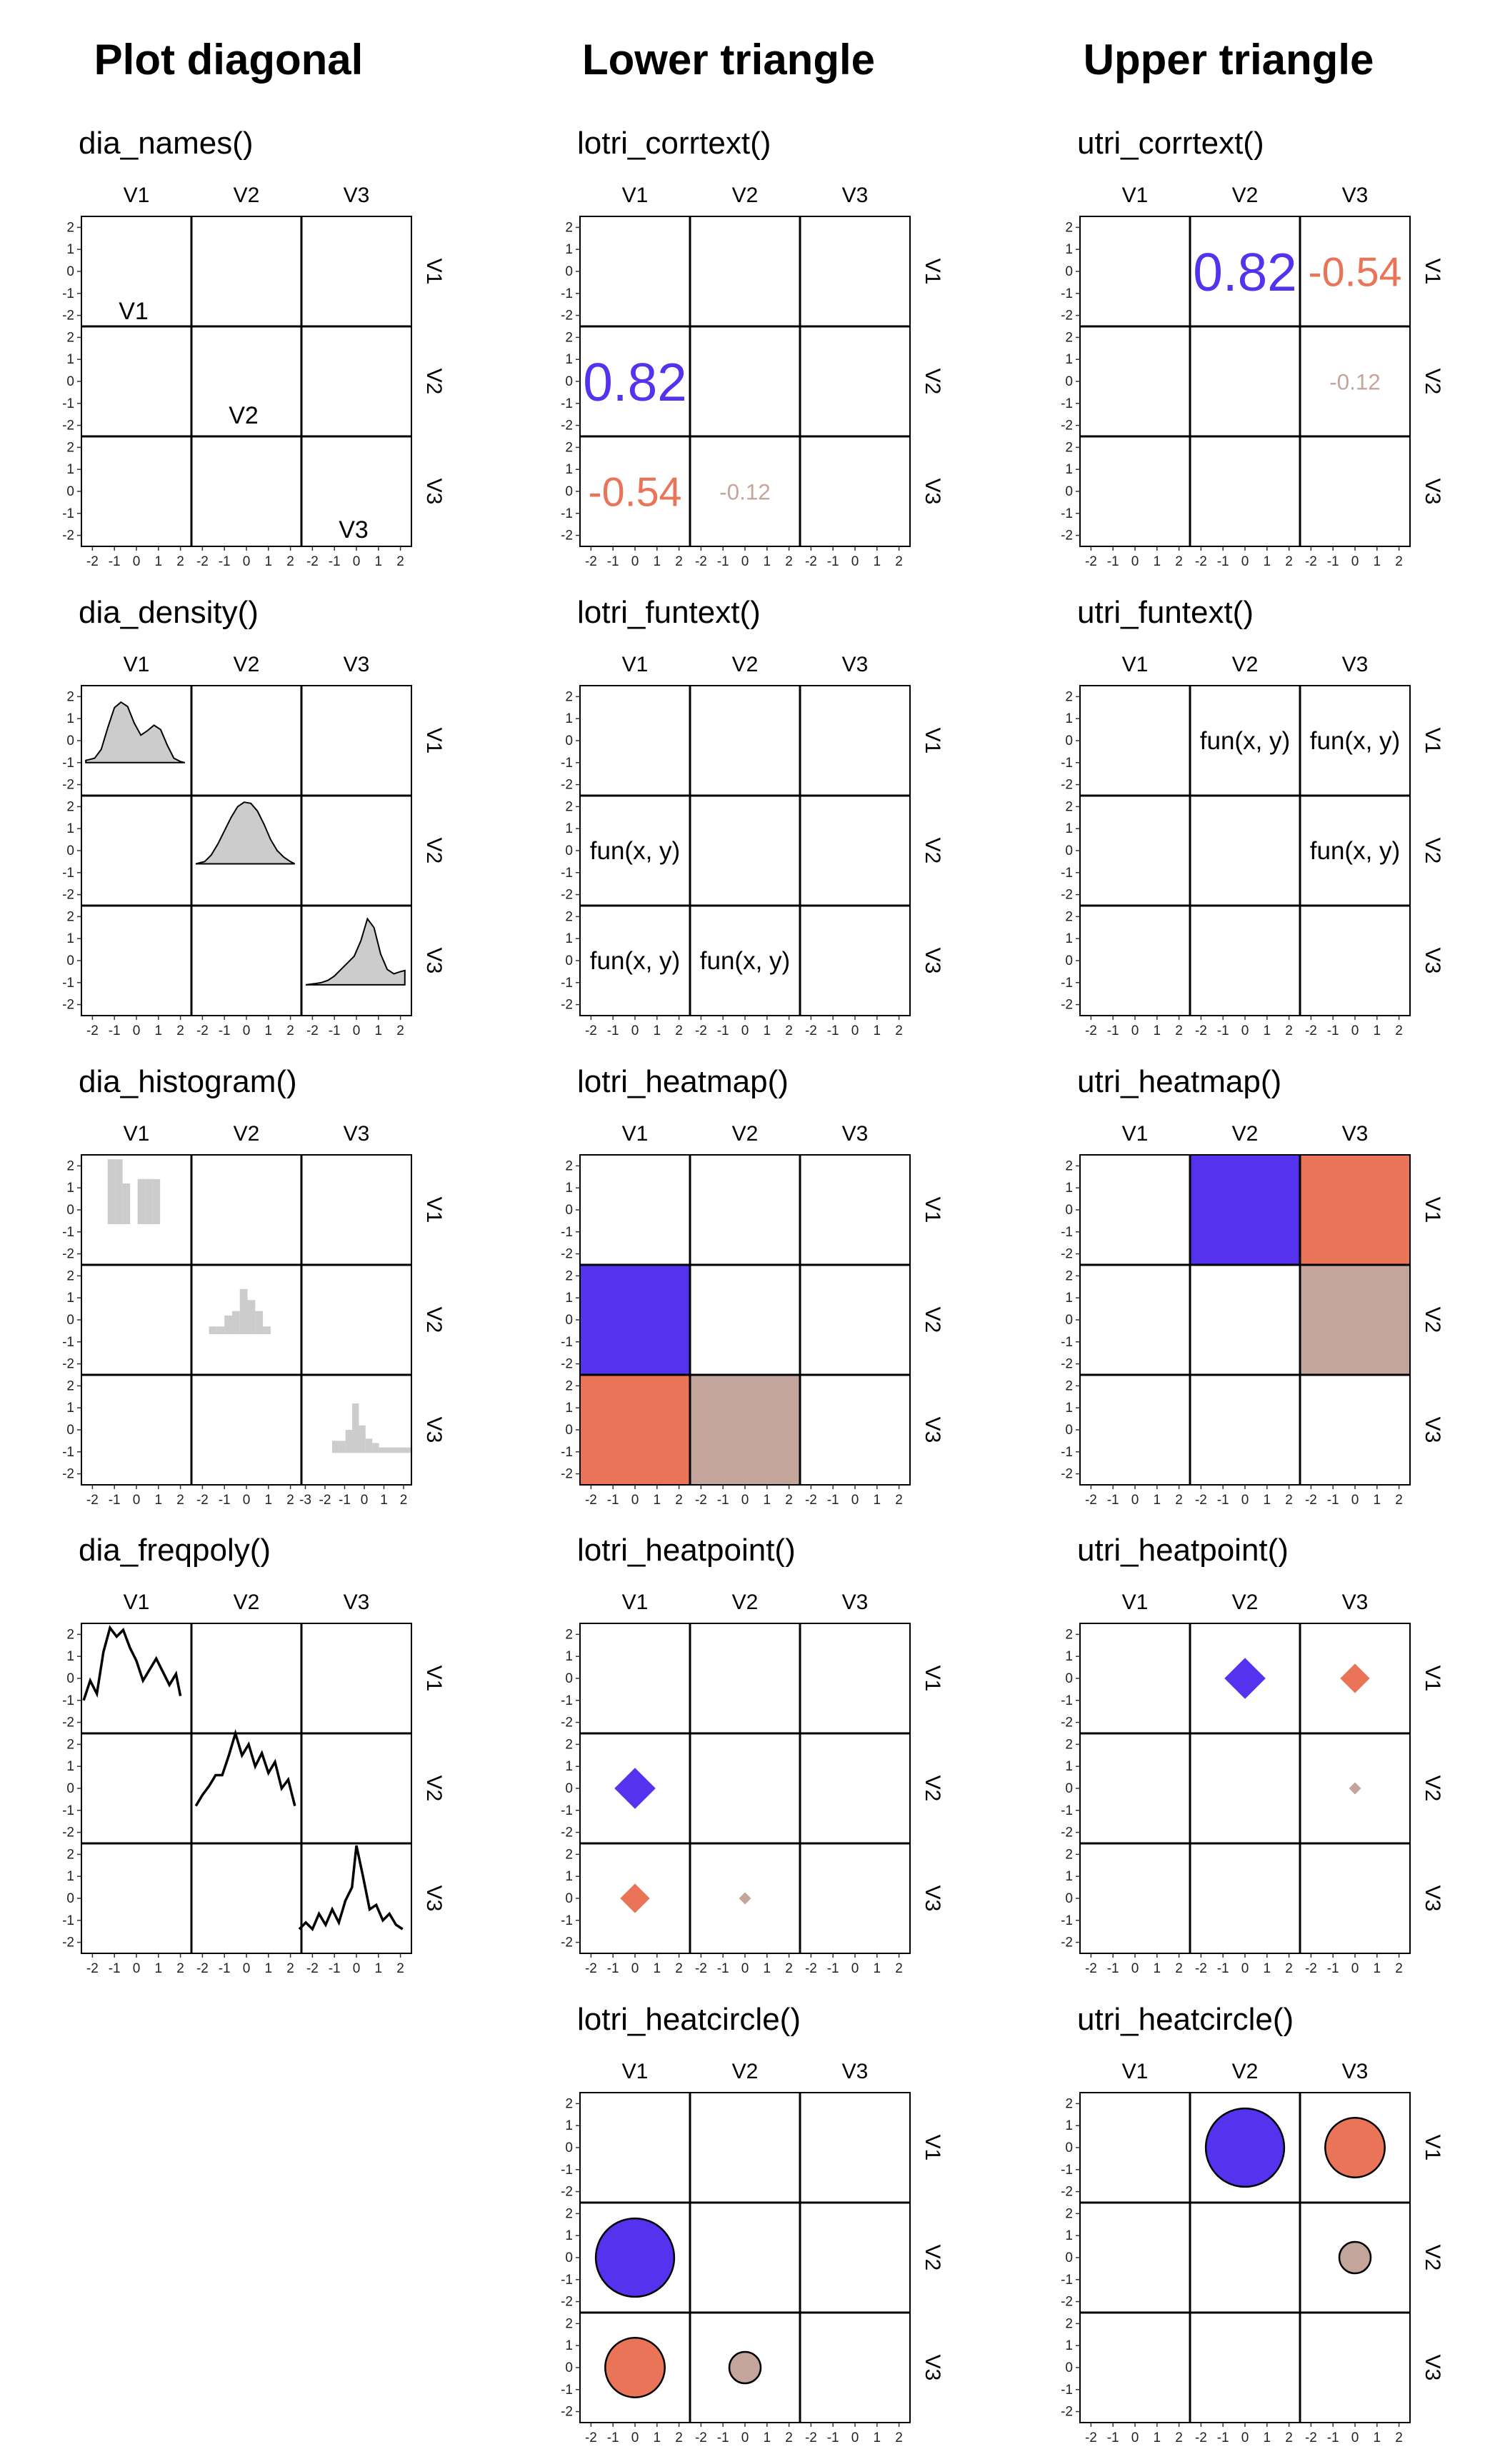 The height and width of the screenshot is (2464, 1500). What do you see at coordinates (1432, 1789) in the screenshot?
I see `strip-right-v2: V2` at bounding box center [1432, 1789].